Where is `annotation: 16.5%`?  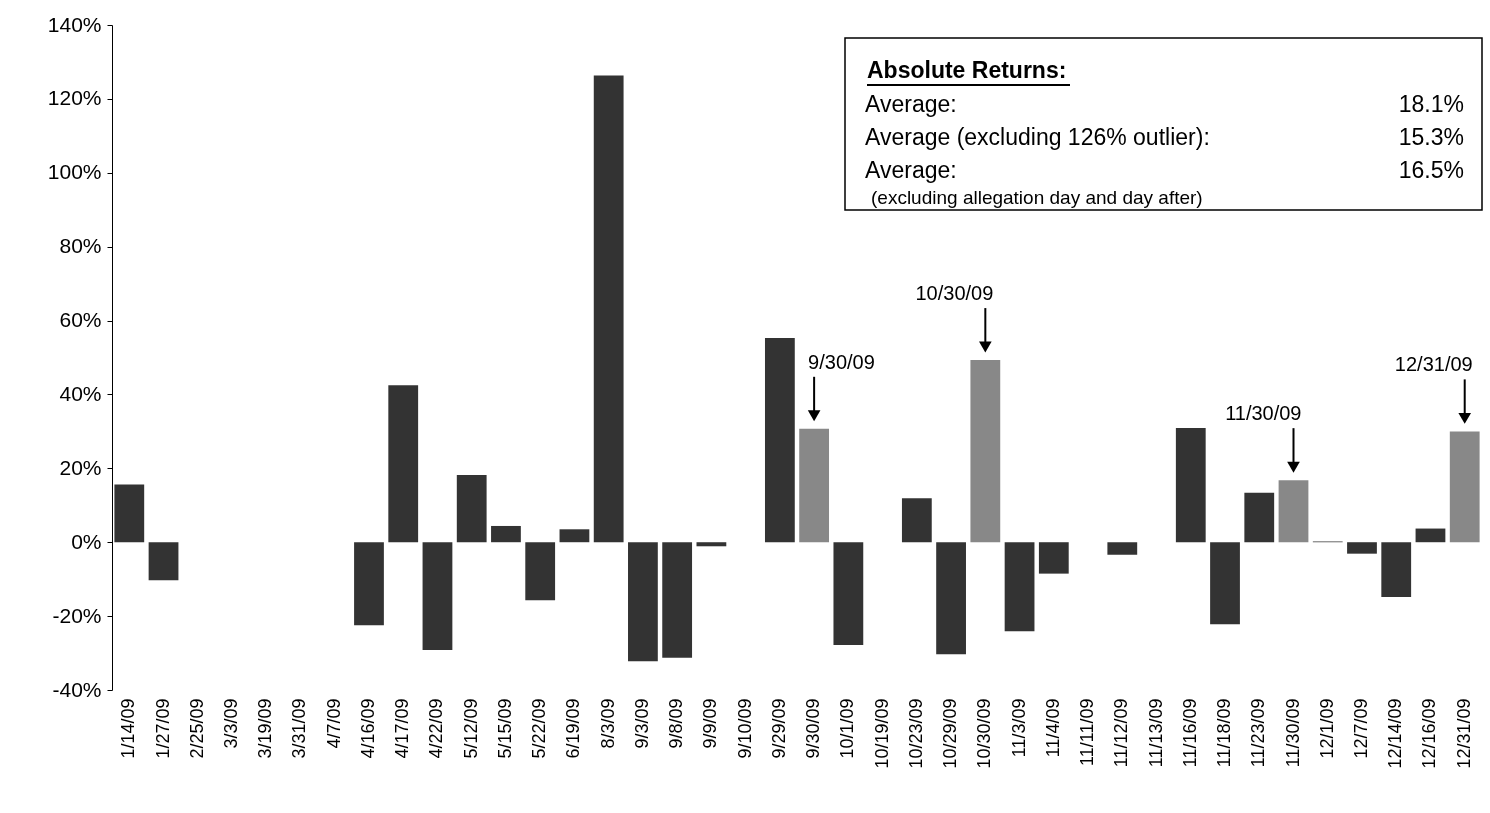
annotation: 16.5% is located at coordinates (1431, 170).